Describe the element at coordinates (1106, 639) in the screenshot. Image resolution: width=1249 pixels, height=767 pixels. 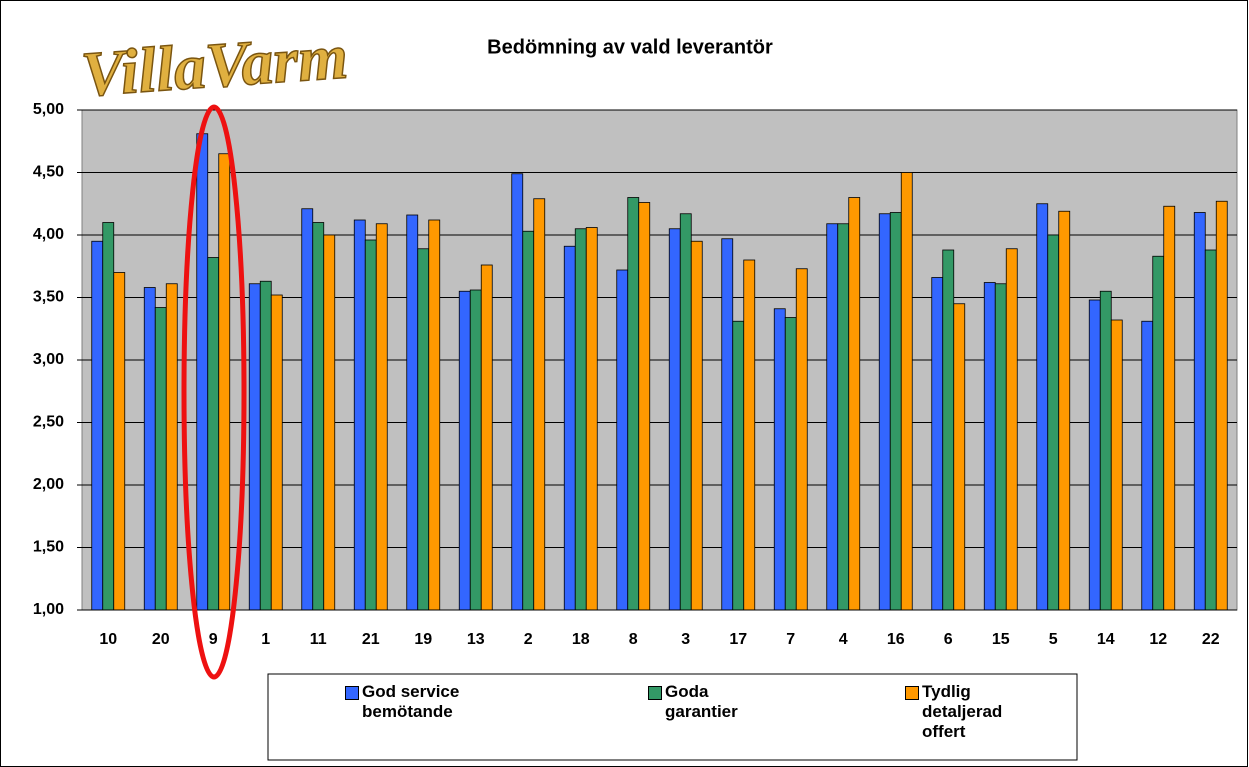
I see `x-tick-label: 14` at that location.